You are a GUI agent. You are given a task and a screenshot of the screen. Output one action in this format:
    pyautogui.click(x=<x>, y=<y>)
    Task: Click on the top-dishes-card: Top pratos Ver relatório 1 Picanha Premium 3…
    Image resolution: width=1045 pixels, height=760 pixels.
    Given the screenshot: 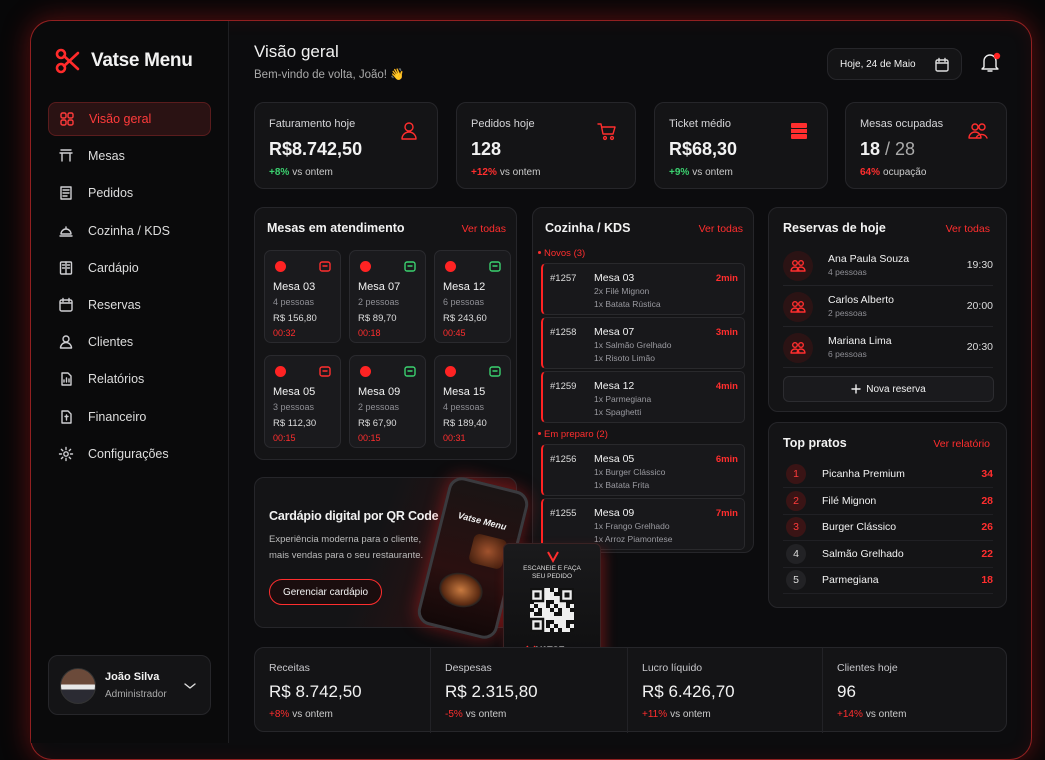 What is the action you would take?
    pyautogui.click(x=887, y=515)
    